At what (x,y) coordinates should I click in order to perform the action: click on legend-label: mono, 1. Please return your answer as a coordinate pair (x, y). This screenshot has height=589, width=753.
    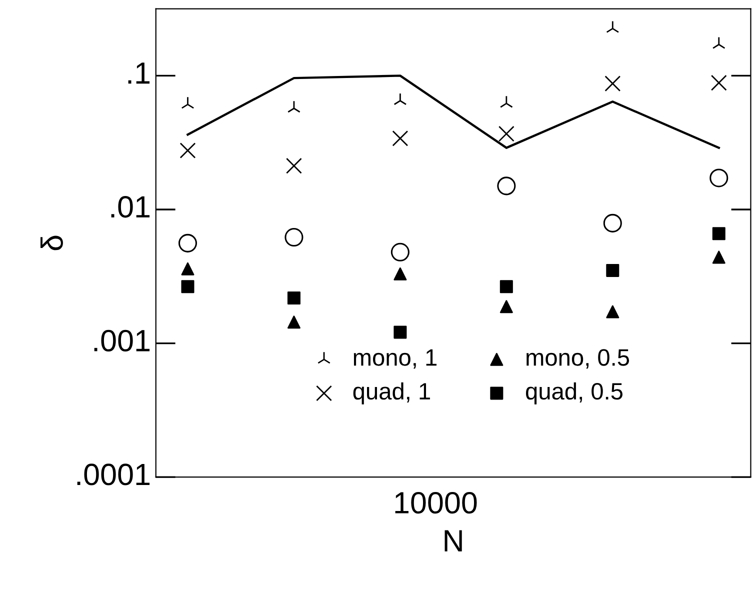
    Looking at the image, I should click on (395, 359).